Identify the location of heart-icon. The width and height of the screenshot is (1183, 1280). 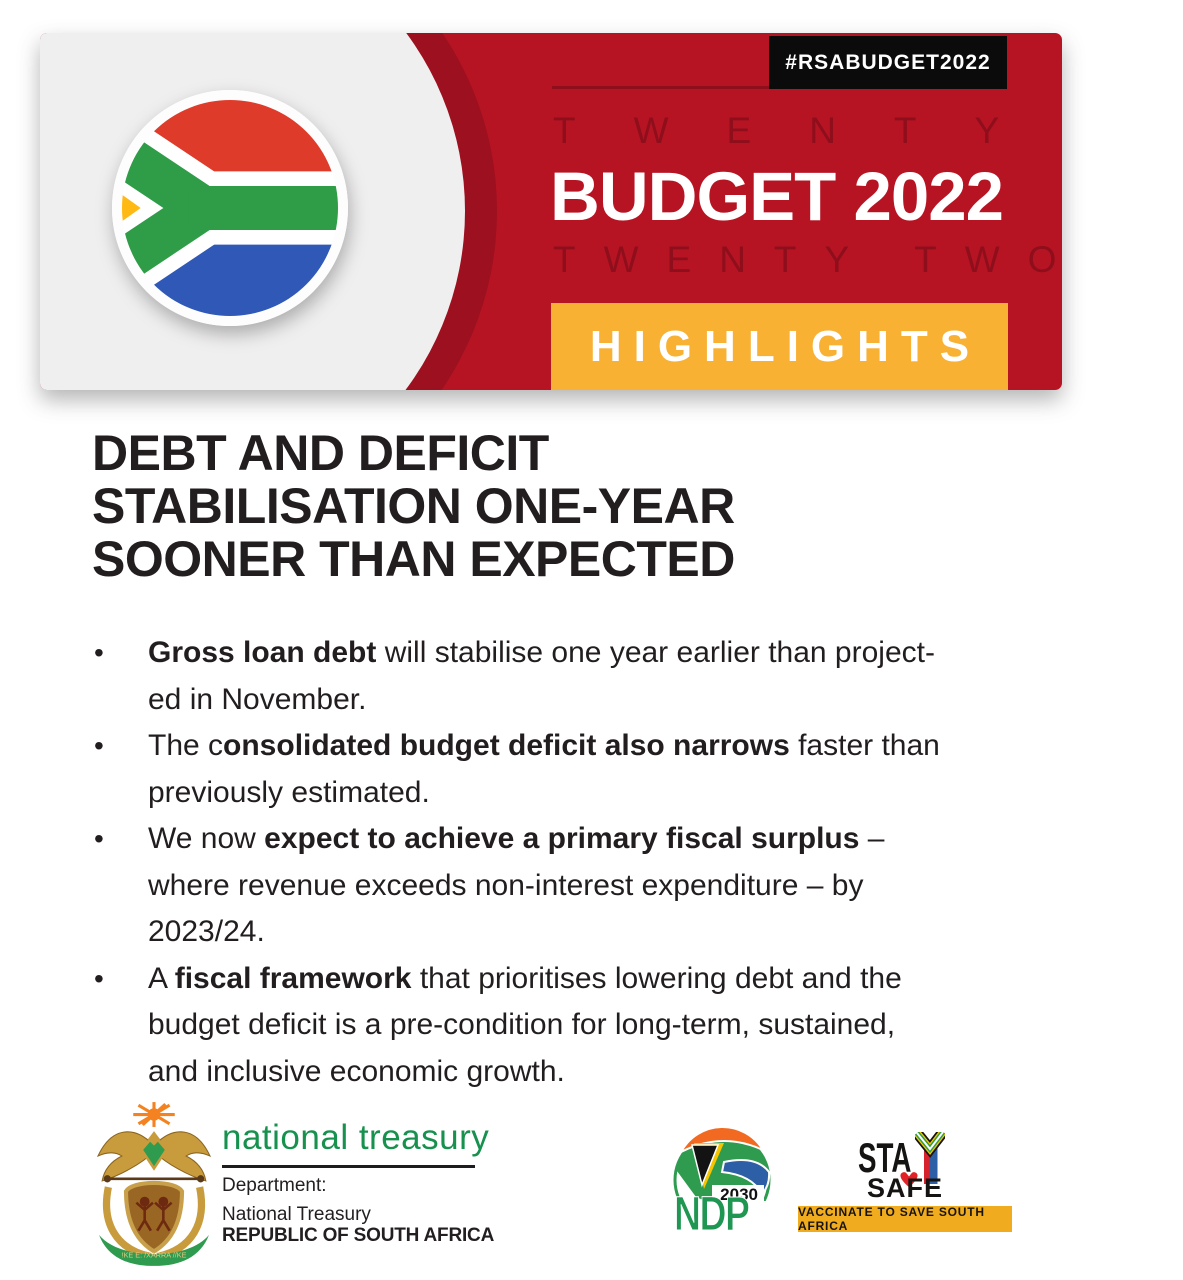
(909, 1179).